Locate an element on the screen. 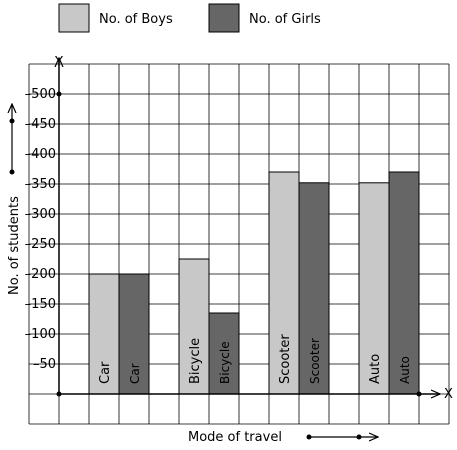  legend: No. of Boys No. of Girls is located at coordinates (189, 18).